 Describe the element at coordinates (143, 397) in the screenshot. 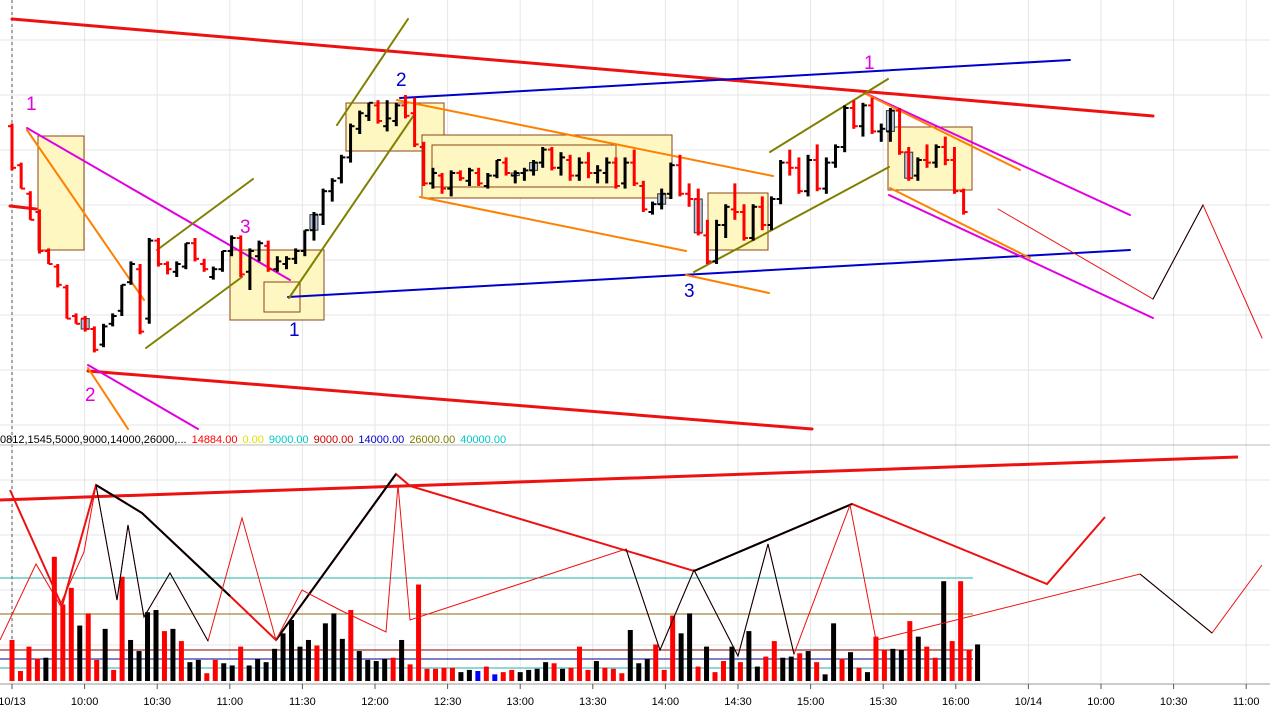

I see `trendline-magenta` at that location.